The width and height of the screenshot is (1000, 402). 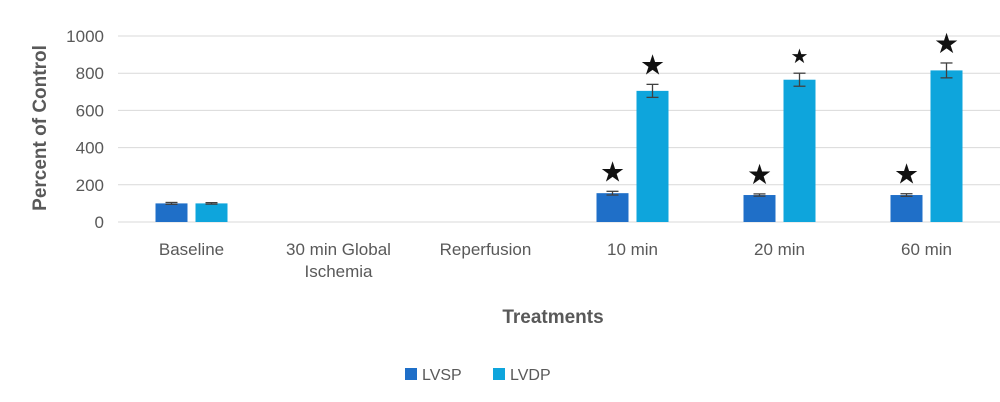 What do you see at coordinates (411, 374) in the screenshot?
I see `legend-swatch-lvsp` at bounding box center [411, 374].